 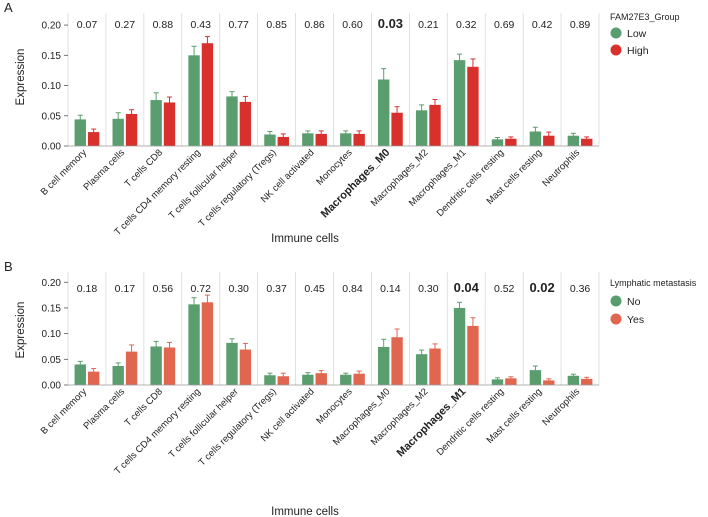 What do you see at coordinates (201, 25) in the screenshot?
I see `p-value-label: 0.43` at bounding box center [201, 25].